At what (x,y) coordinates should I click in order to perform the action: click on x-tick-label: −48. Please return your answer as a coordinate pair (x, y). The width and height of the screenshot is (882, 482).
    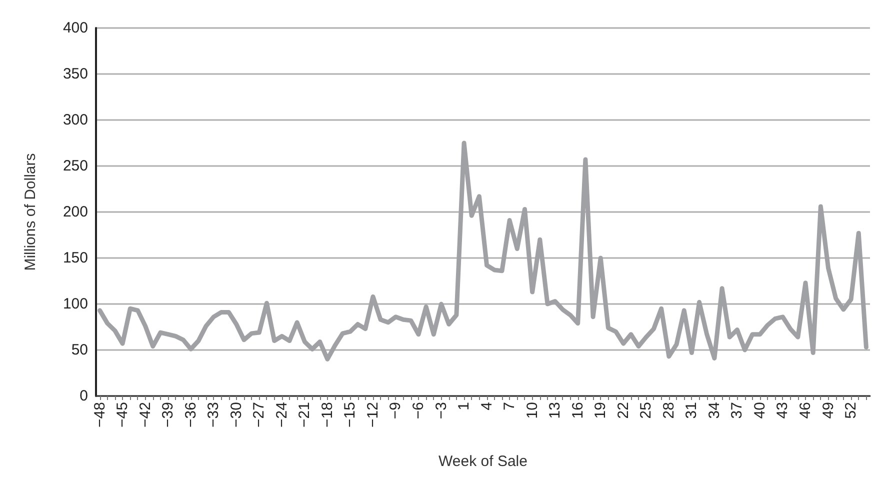
    Looking at the image, I should click on (99, 415).